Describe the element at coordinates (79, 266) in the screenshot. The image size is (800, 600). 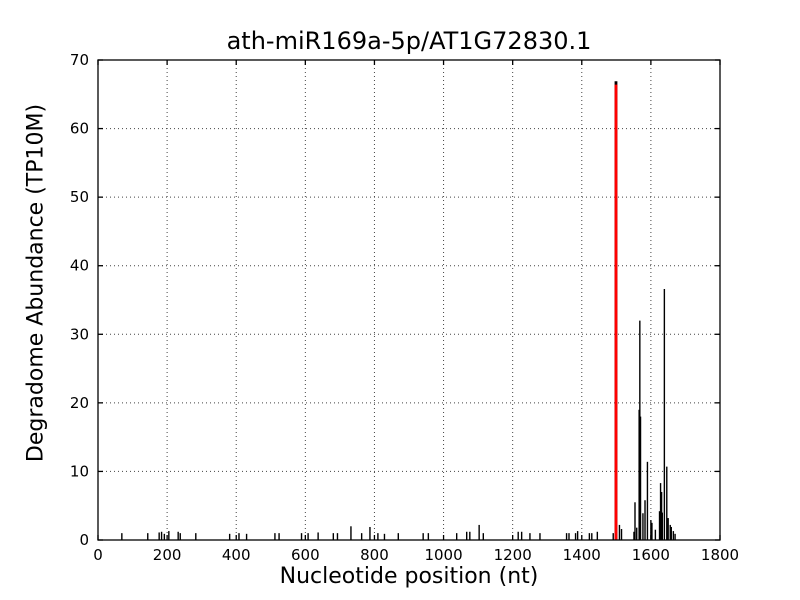
I see `y-tick-label: 40` at that location.